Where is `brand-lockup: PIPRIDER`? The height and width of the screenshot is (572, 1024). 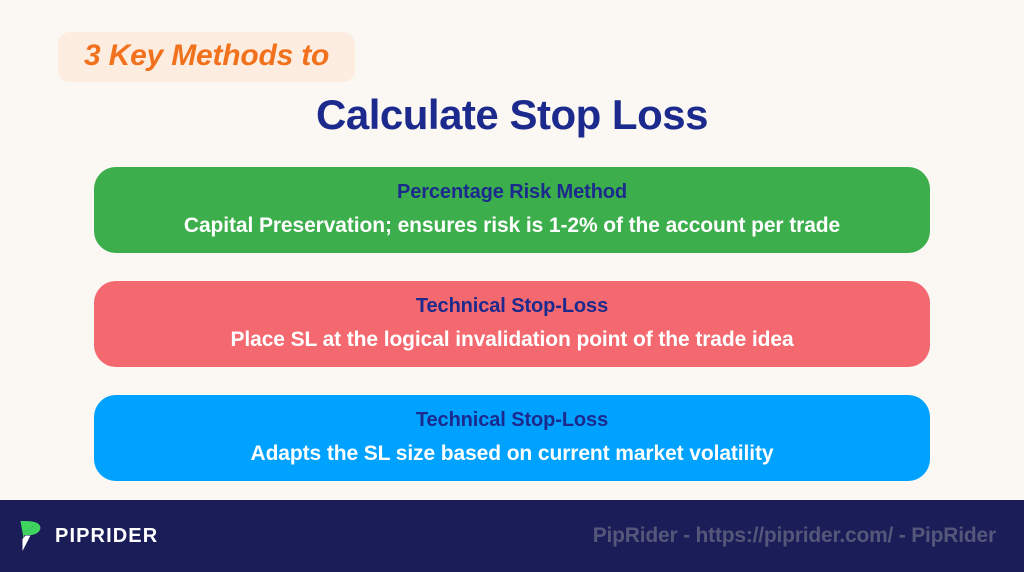
brand-lockup: PIPRIDER is located at coordinates (87, 536).